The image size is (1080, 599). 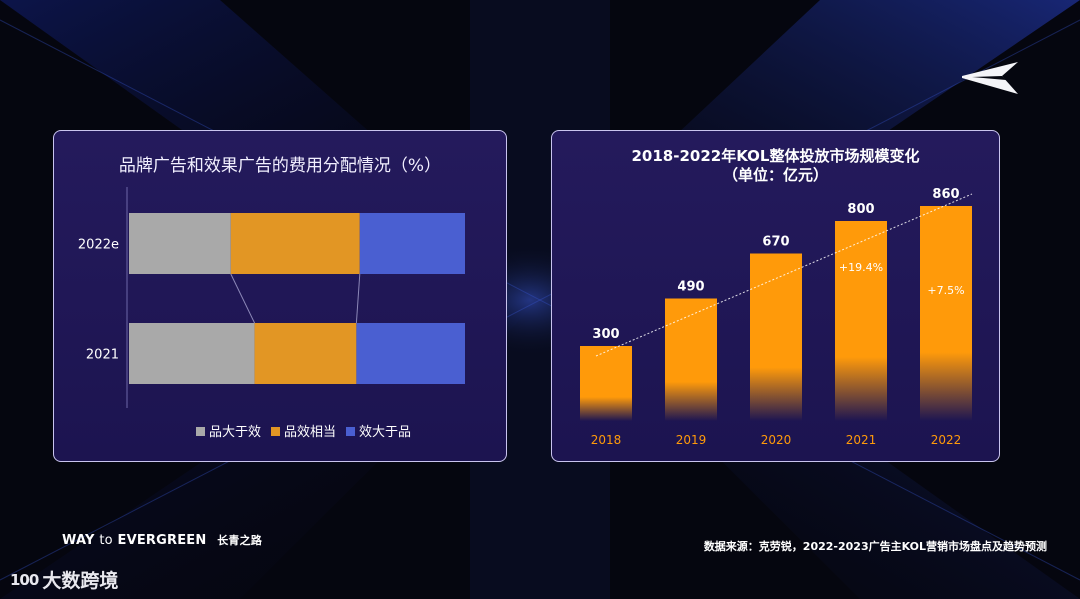 I want to click on growth-annotation-2021: +19.4%, so click(x=860, y=267).